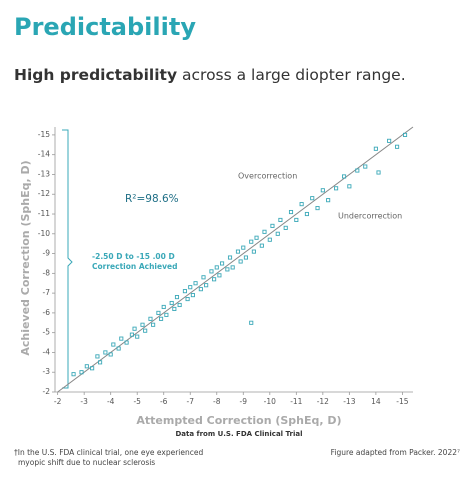 This screenshot has width=476, height=487. Describe the element at coordinates (47, 391) in the screenshot. I see `y-tick-label: -2` at that location.